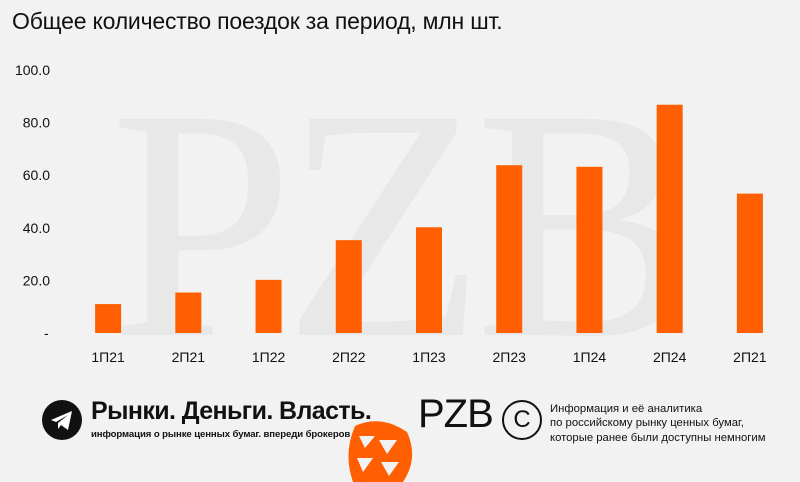 Image resolution: width=800 pixels, height=482 pixels. I want to click on info-line: которые ранее были доступны немногим, so click(658, 437).